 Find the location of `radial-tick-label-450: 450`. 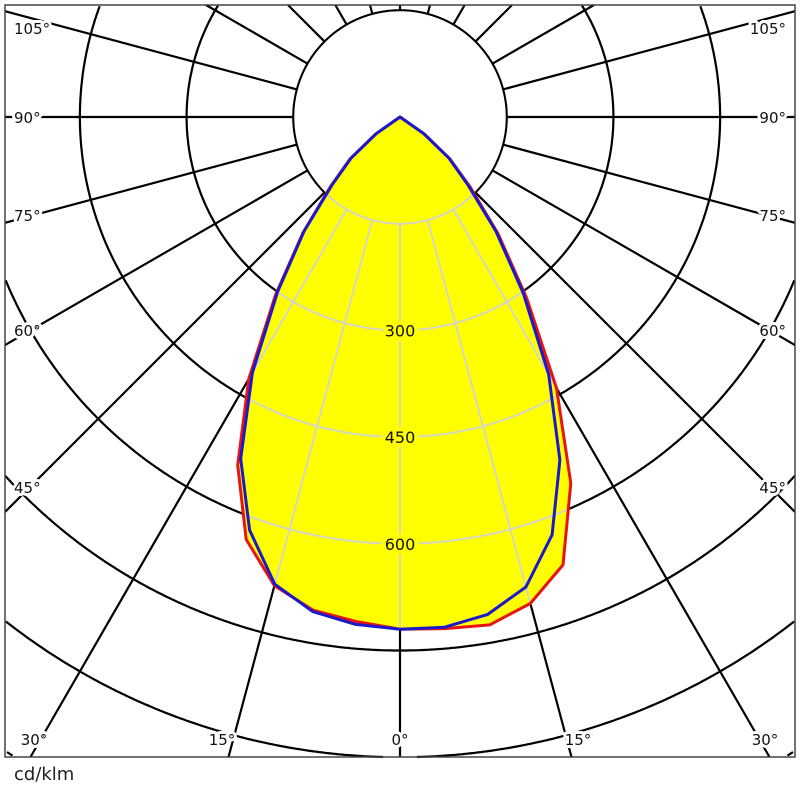

radial-tick-label-450: 450 is located at coordinates (400, 437).